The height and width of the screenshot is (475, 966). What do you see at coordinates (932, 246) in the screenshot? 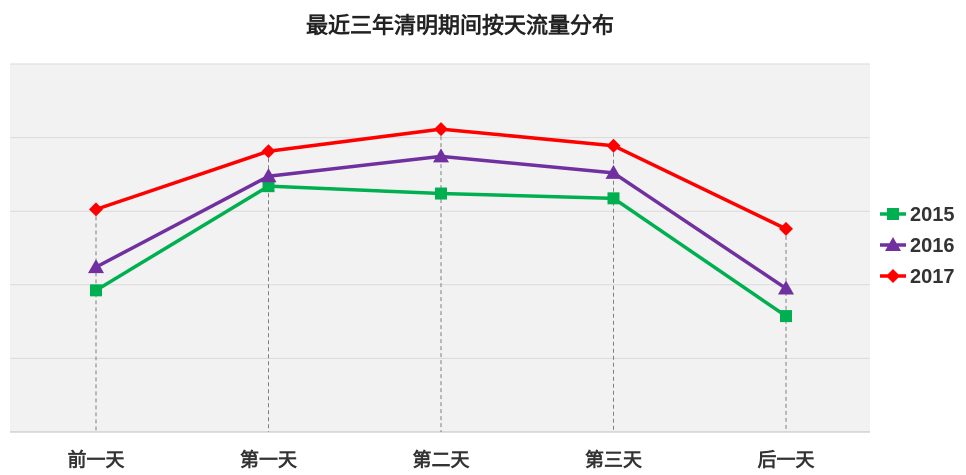
I see `legend-label: 2016` at bounding box center [932, 246].